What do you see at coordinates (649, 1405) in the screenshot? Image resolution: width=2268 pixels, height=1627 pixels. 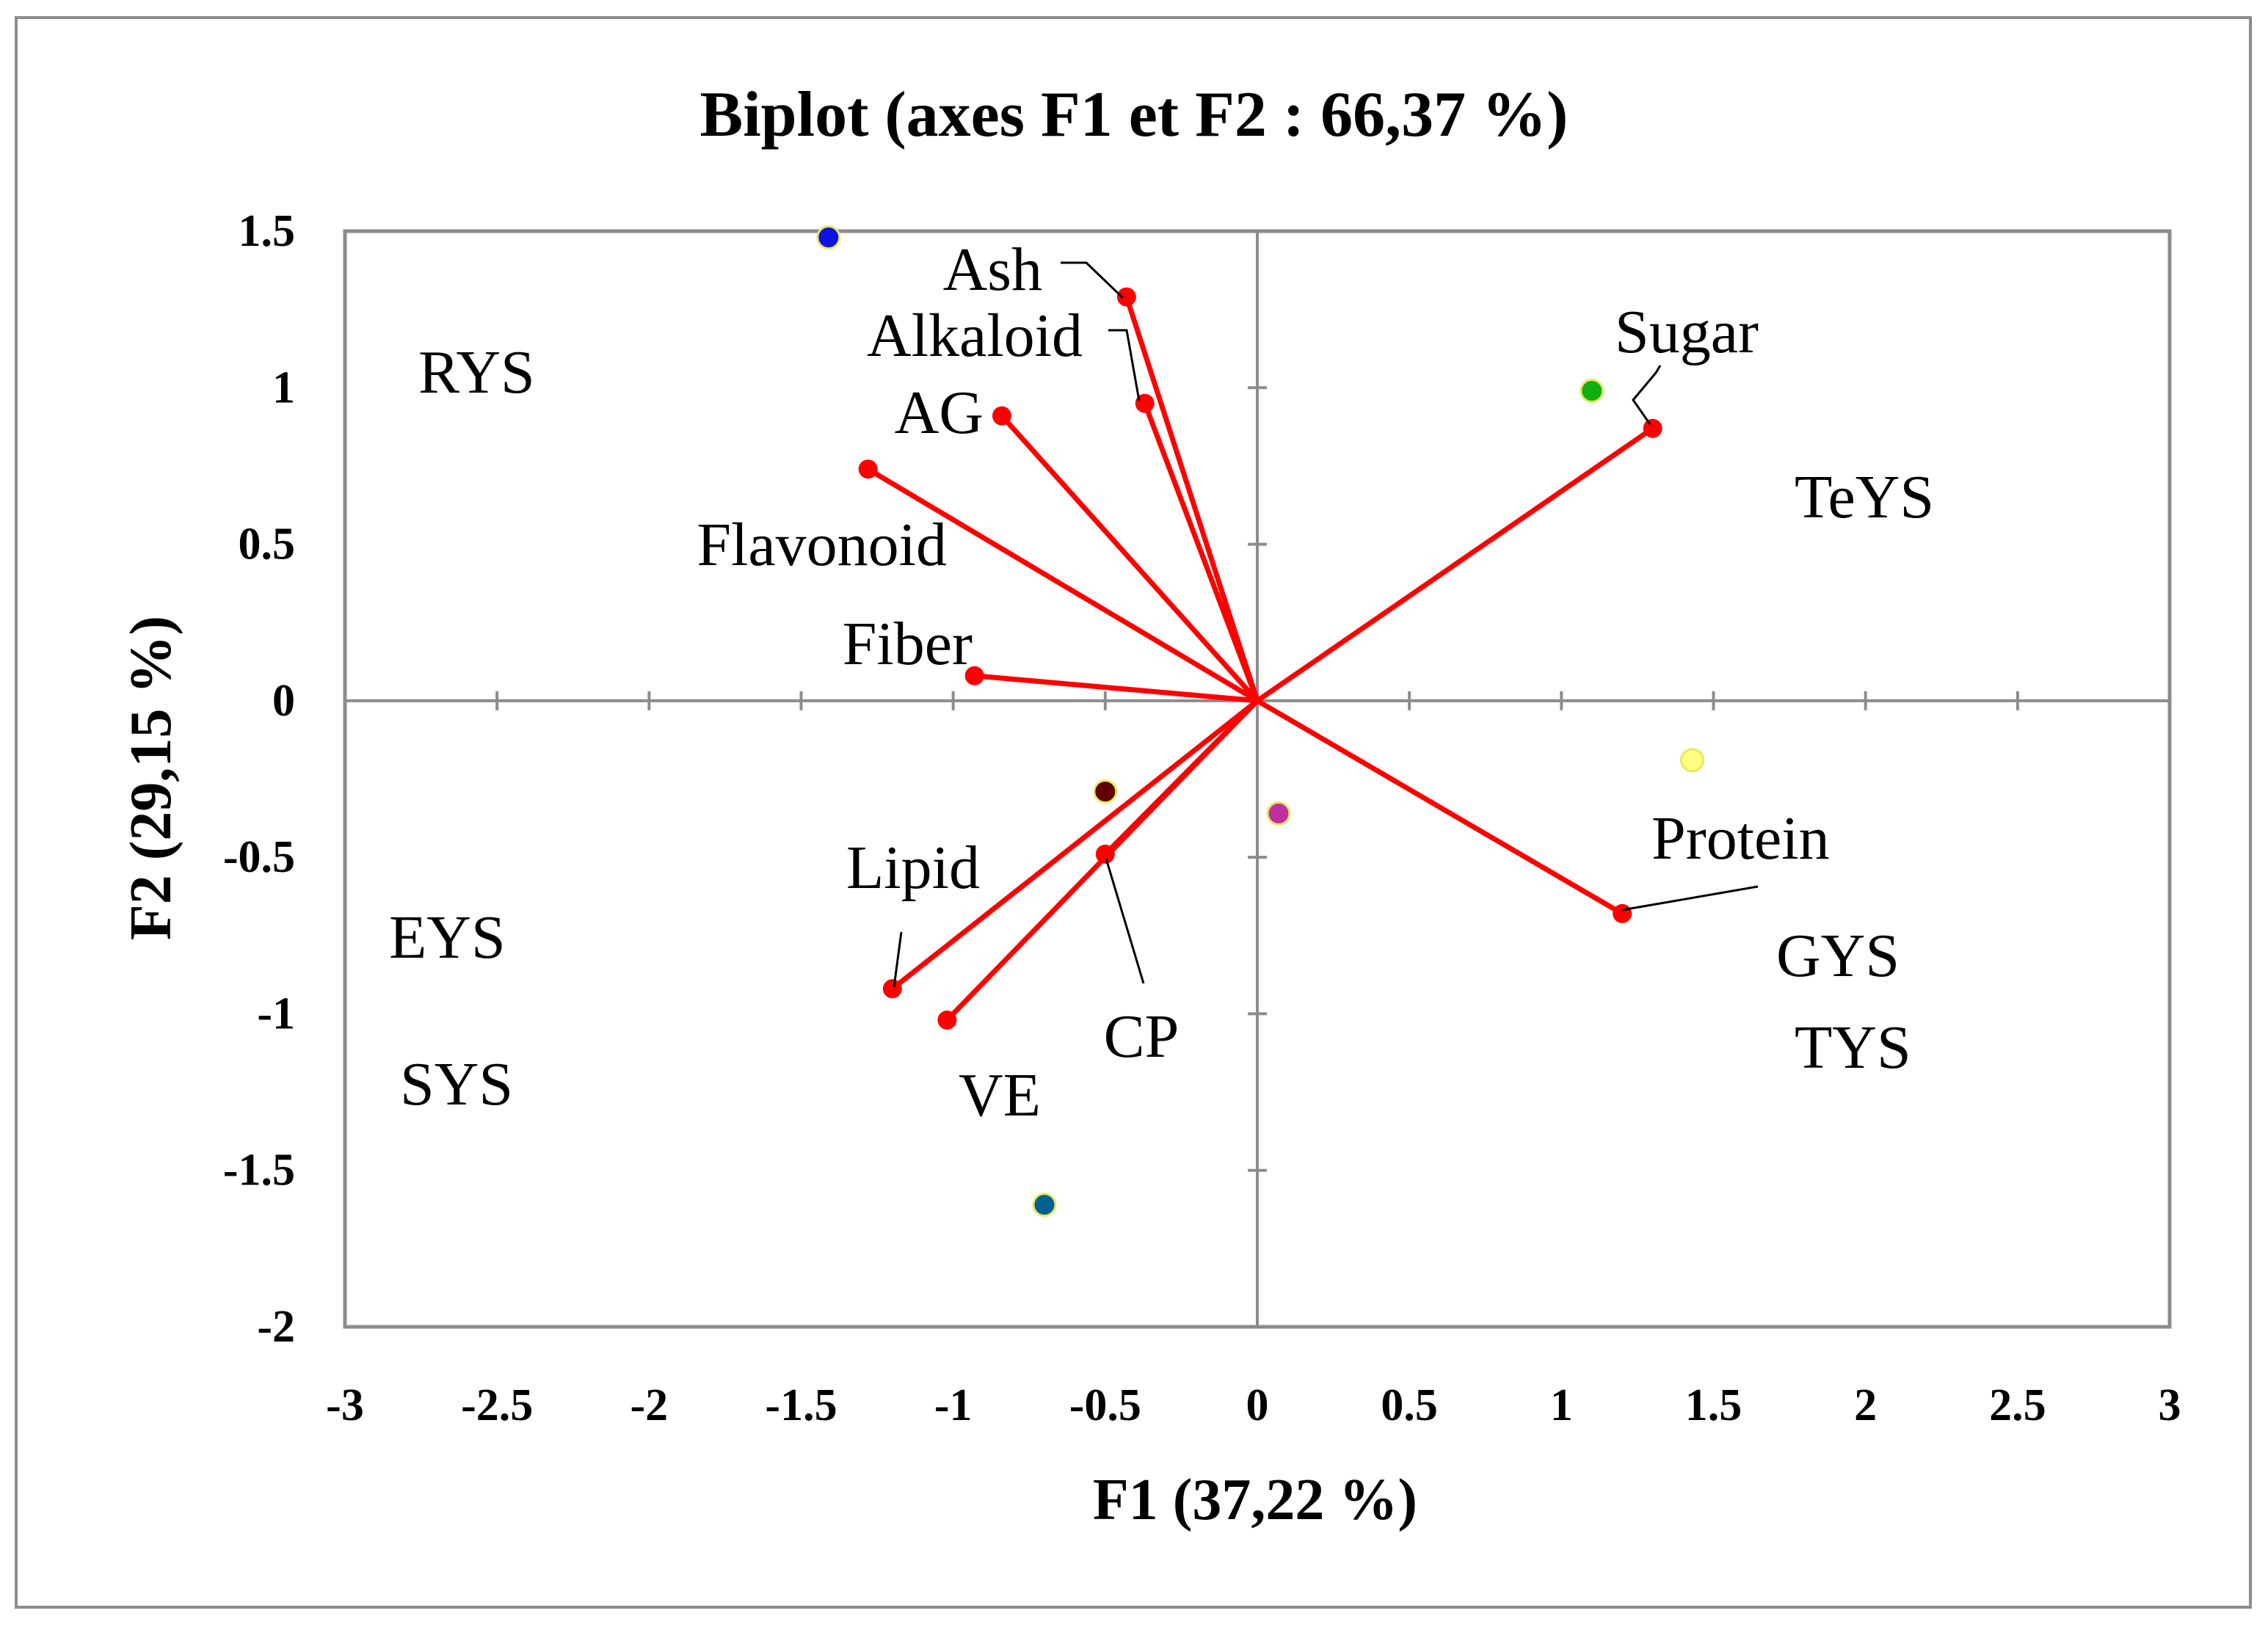 I see `x-tick-label: -2` at bounding box center [649, 1405].